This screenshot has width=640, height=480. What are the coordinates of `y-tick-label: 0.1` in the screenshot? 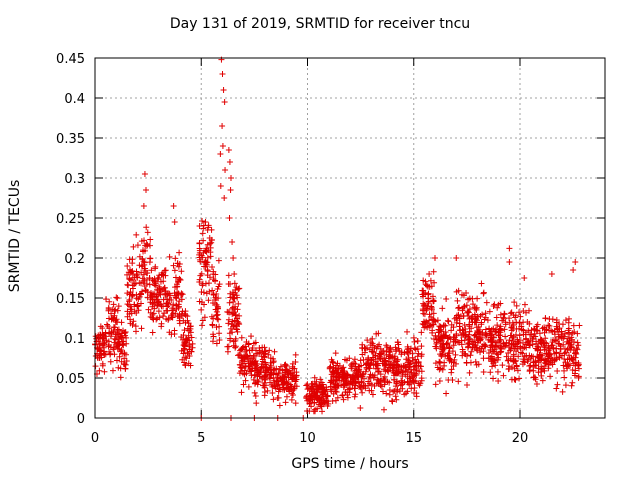 It's located at (74, 339).